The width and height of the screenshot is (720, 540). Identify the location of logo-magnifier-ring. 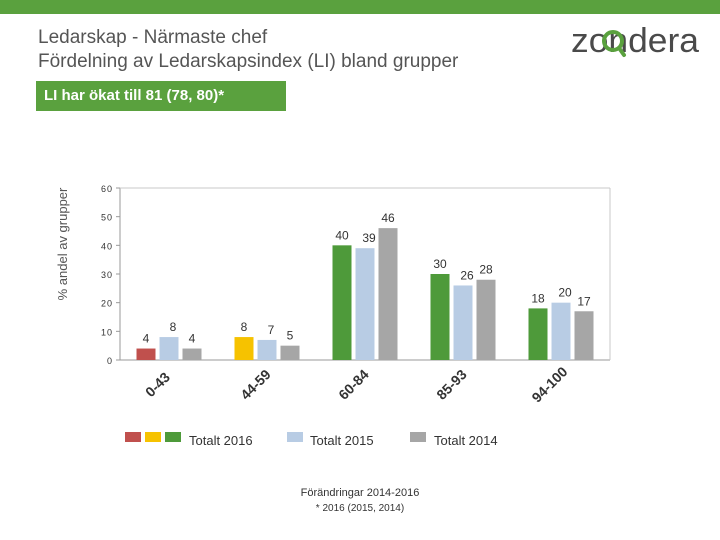
(613, 41).